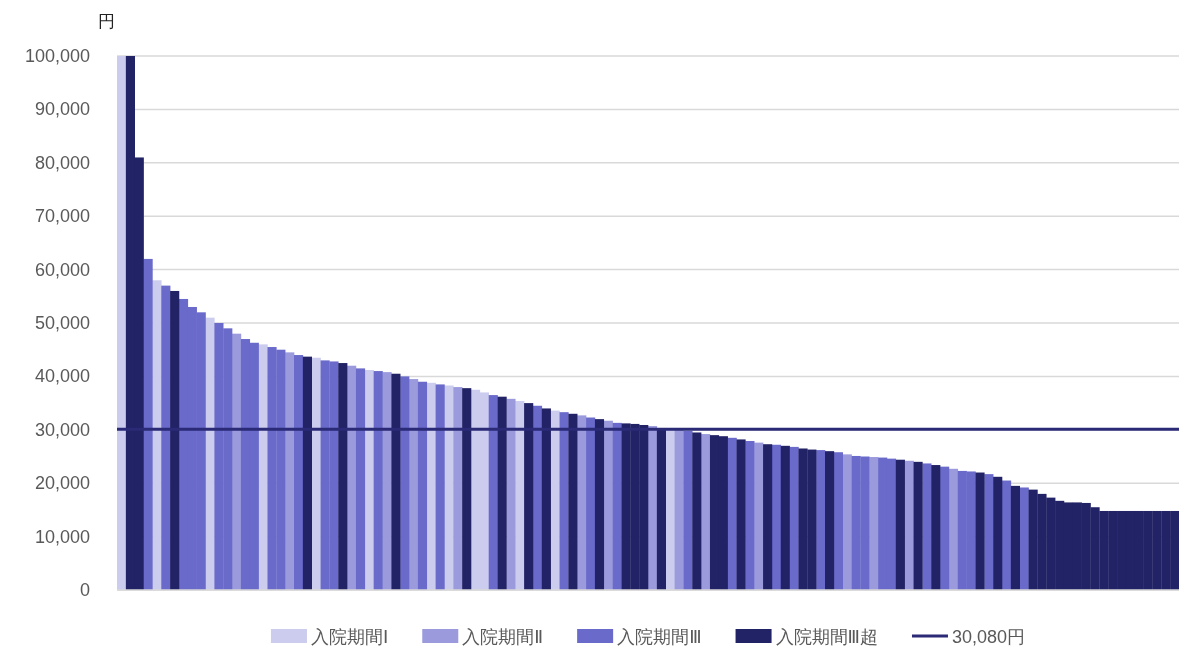  I want to click on legend-label: 入院期間Ⅲ超, so click(826, 637).